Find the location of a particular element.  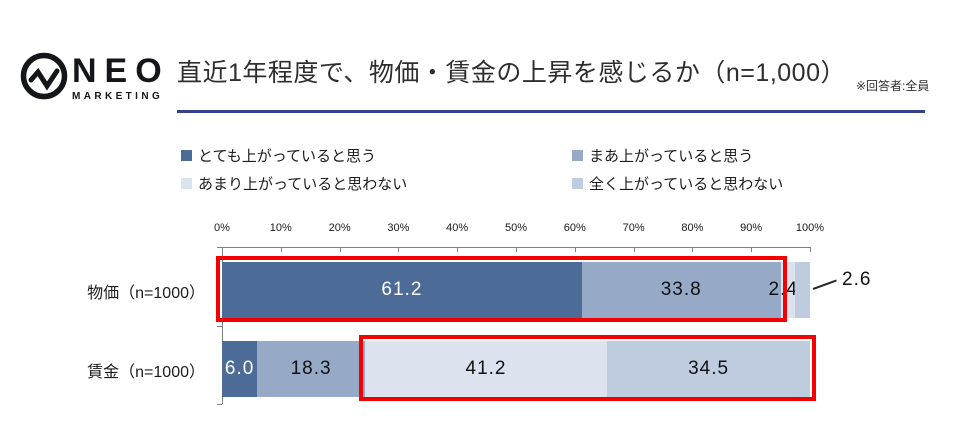

legend-item: あまり上がっていると思わない is located at coordinates (376, 184).